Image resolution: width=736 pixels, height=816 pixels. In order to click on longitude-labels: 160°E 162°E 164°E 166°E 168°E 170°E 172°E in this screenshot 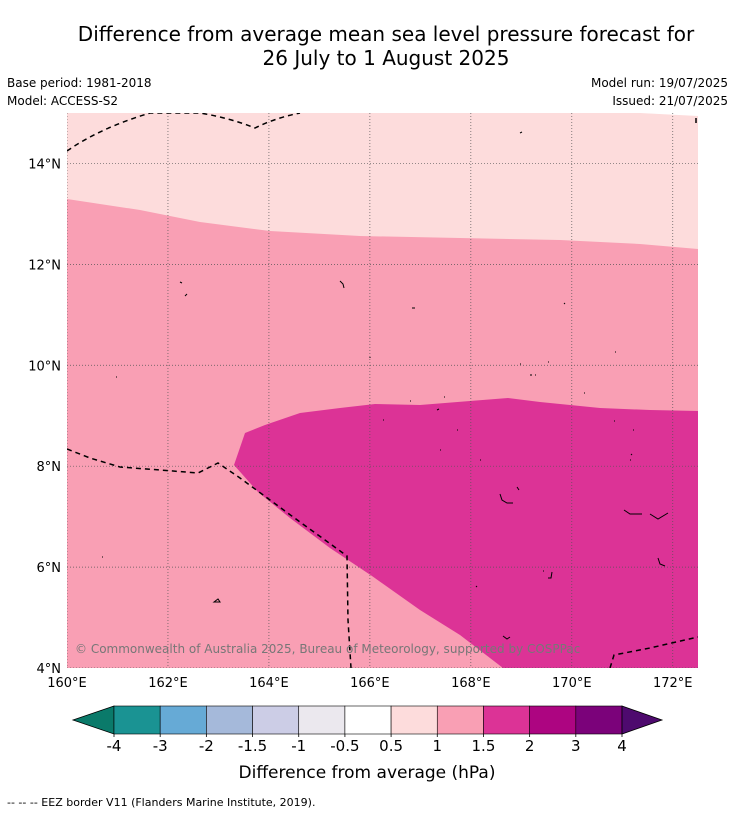, I will do `click(369, 683)`.